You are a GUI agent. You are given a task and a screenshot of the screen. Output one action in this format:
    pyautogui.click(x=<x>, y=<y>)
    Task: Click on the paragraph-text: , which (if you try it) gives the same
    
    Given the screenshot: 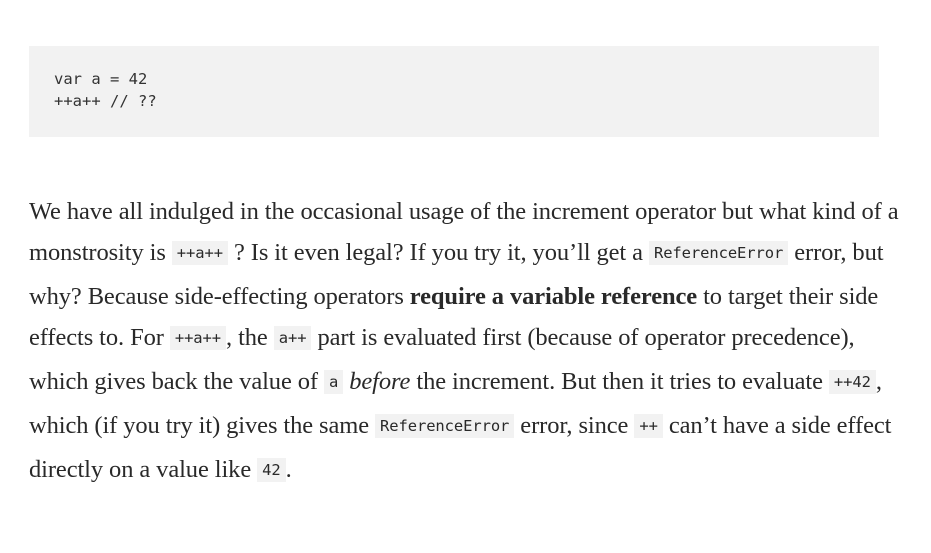 What is the action you would take?
    pyautogui.click(x=455, y=403)
    